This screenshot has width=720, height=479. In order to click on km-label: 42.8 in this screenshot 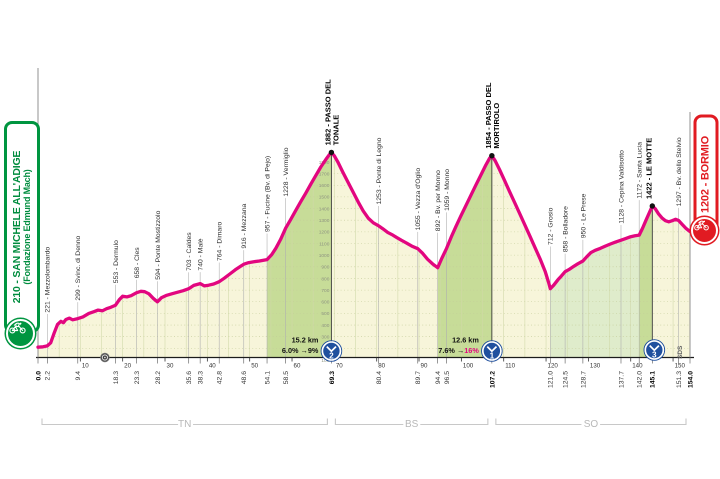, I will do `click(220, 377)`.